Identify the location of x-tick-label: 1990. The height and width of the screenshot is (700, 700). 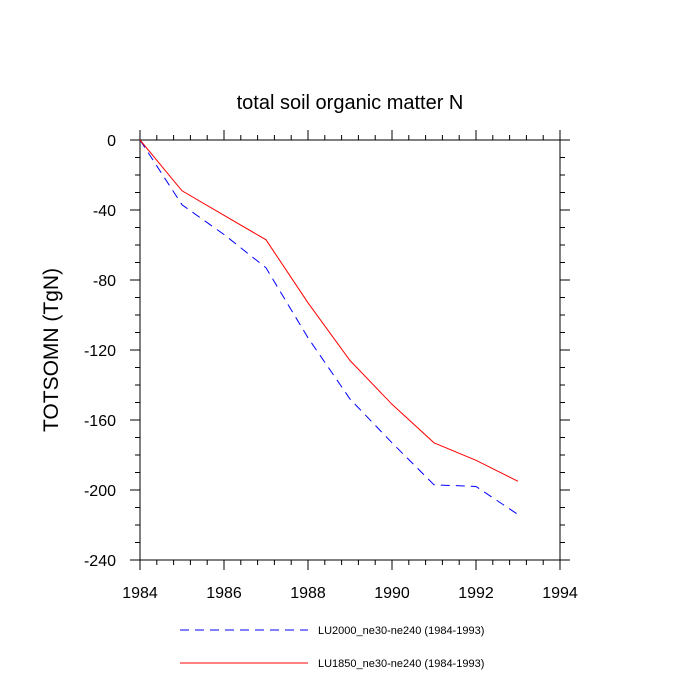
(392, 593).